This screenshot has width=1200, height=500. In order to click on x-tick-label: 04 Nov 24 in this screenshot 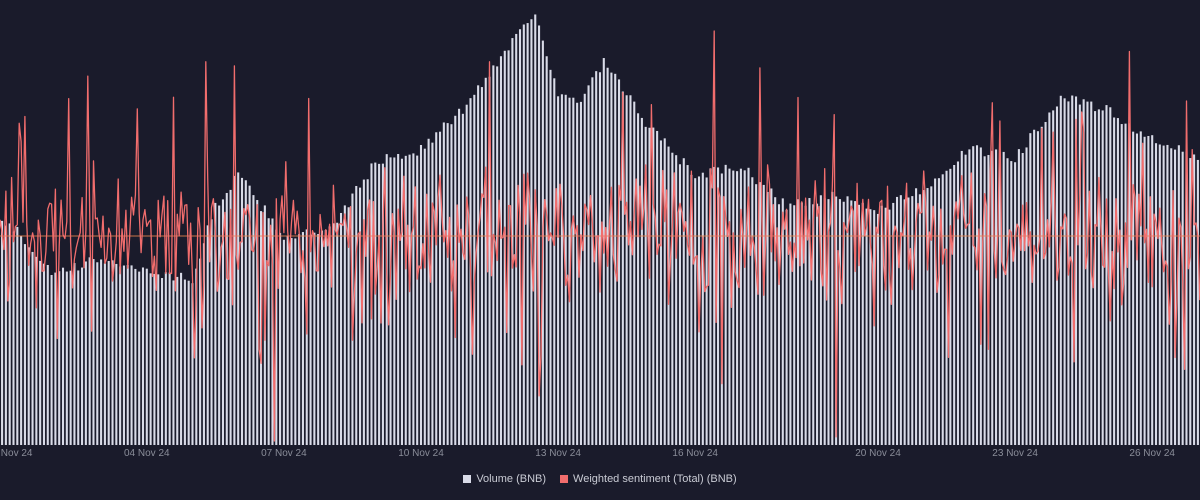, I will do `click(147, 453)`.